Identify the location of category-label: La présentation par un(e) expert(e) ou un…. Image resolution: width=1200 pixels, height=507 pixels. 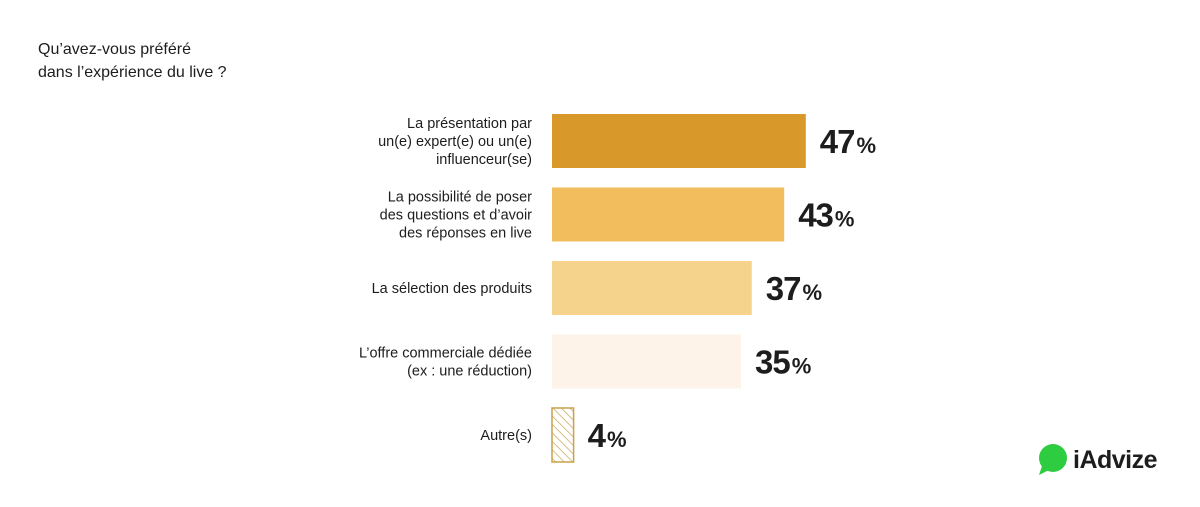
(455, 142).